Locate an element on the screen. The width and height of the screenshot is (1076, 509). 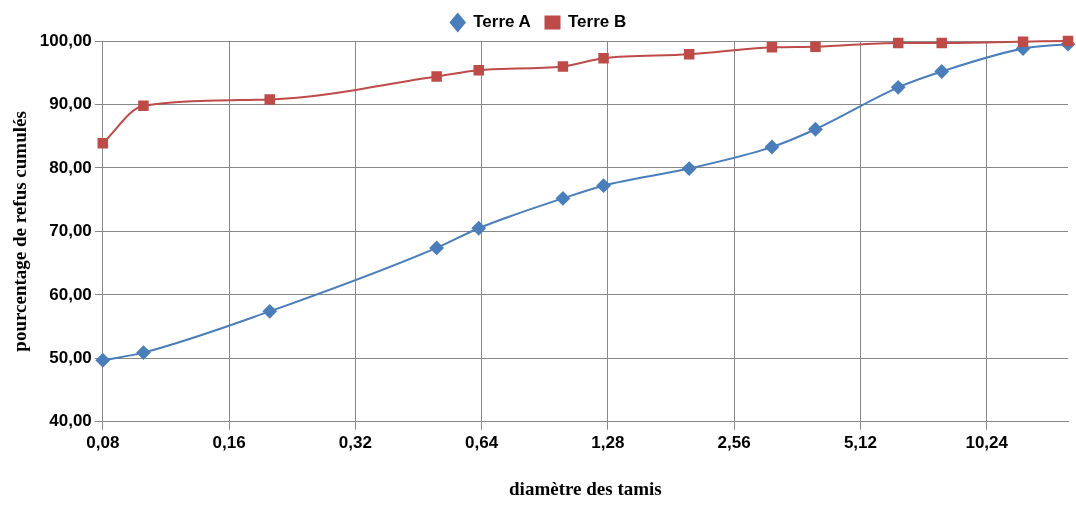
x-tick-label: 10,24 is located at coordinates (987, 442).